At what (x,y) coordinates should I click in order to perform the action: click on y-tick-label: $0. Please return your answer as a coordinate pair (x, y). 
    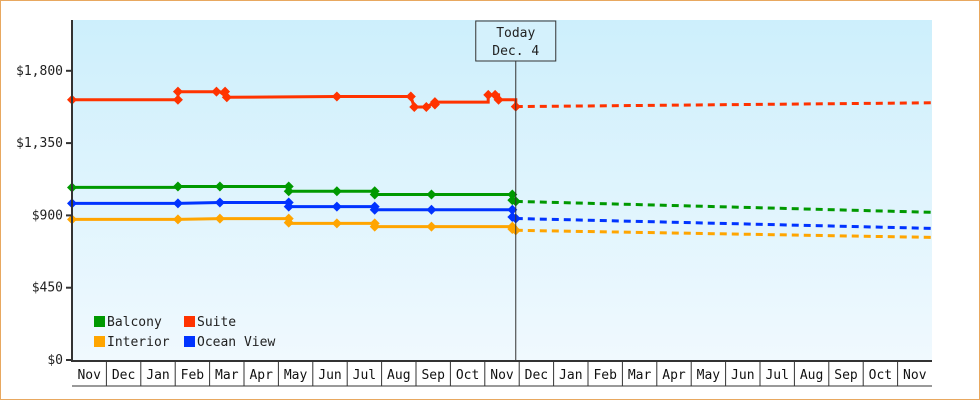
    Looking at the image, I should click on (55, 360).